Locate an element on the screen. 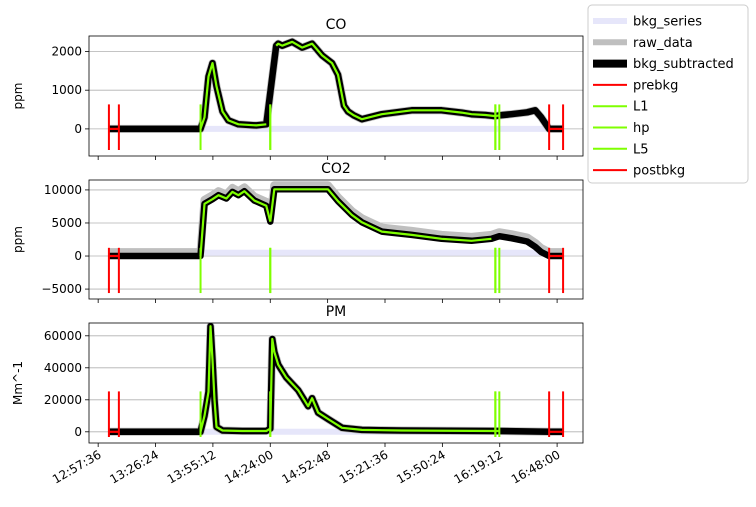 This screenshot has width=756, height=507. y-tick-label: 1000 is located at coordinates (66, 90).